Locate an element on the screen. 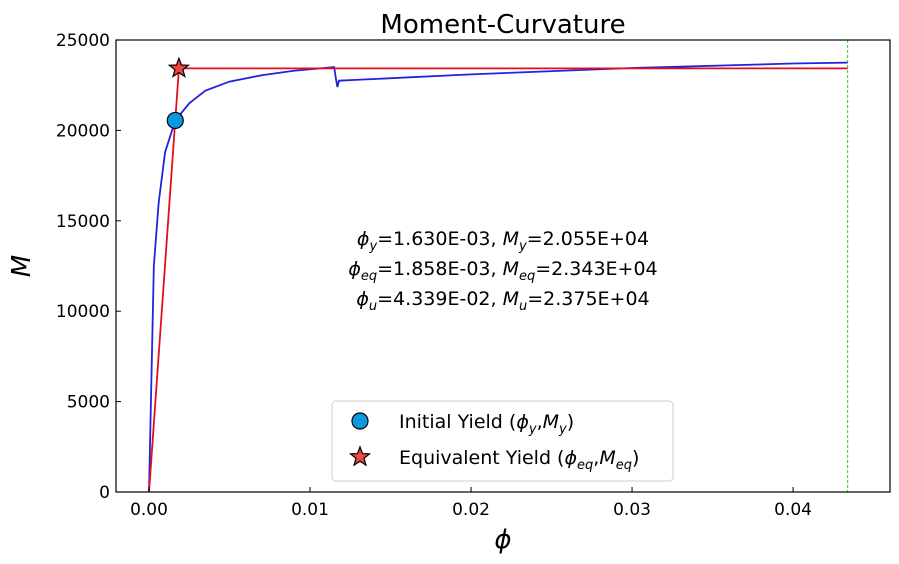  annotation-line: ϕu=4.339E-02, Mu=2.375E+04 is located at coordinates (502, 301).